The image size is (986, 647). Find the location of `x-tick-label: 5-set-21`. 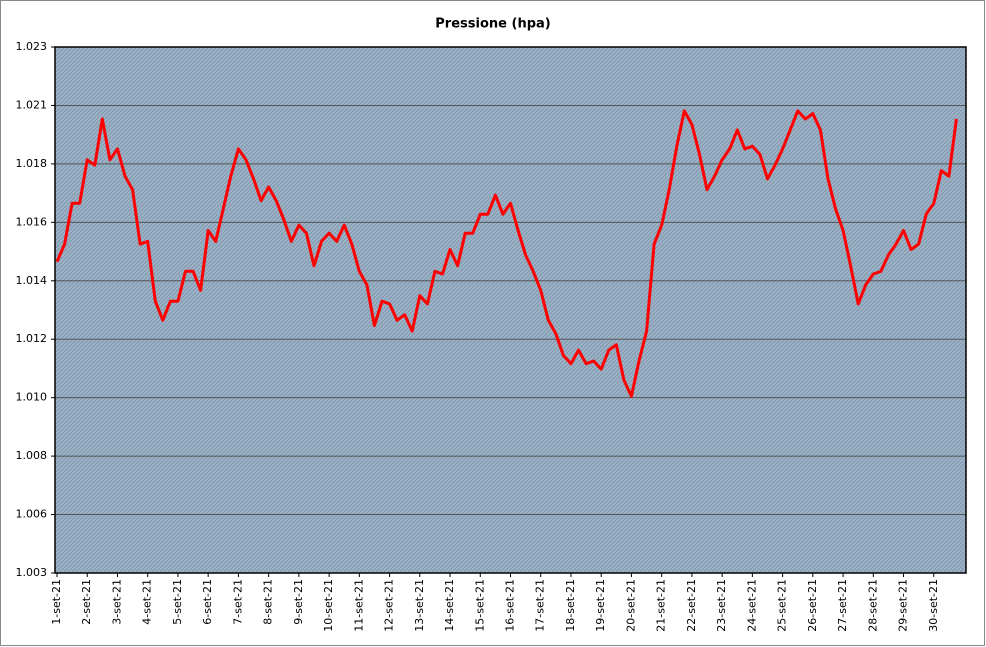

x-tick-label: 5-set-21 is located at coordinates (177, 602).